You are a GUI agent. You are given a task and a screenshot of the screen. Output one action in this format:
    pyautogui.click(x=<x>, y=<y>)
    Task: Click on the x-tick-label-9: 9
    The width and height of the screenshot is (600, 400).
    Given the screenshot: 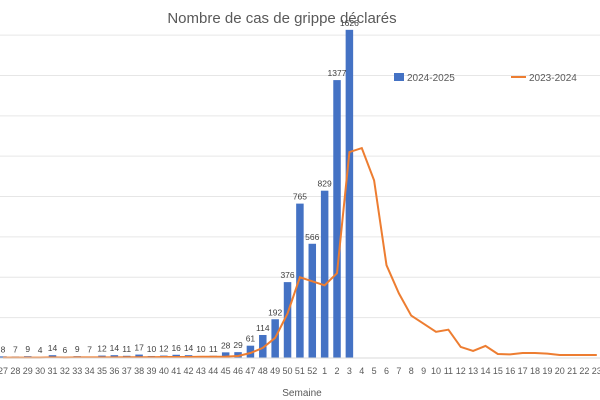 What is the action you would take?
    pyautogui.click(x=423, y=371)
    